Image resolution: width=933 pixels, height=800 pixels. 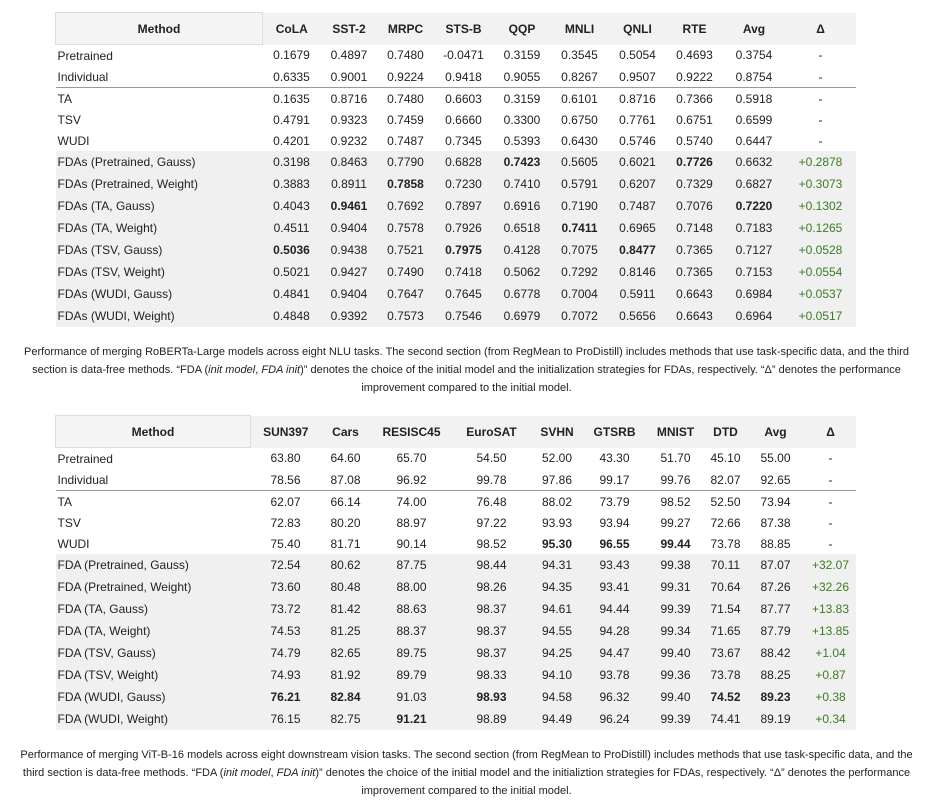 I want to click on value-cell: 0.9404, so click(x=349, y=228).